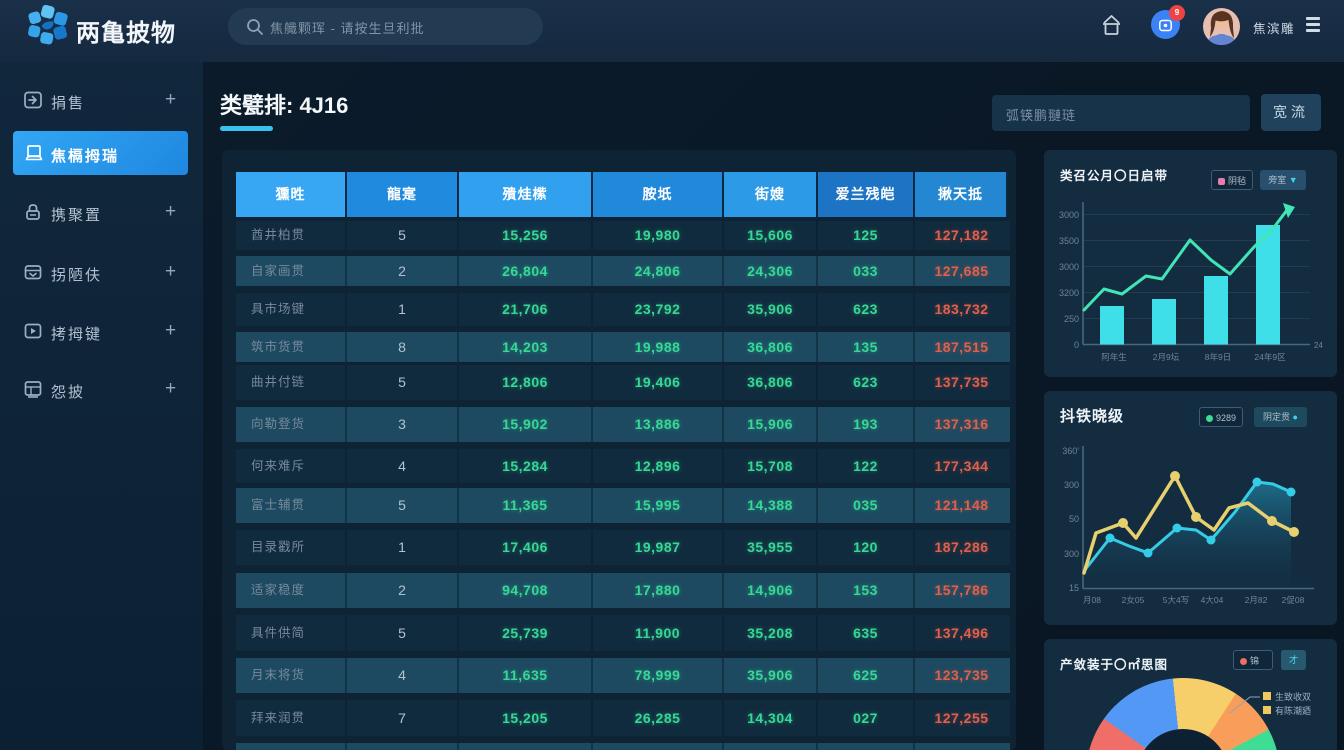  I want to click on svg-text: 生致收双, so click(1293, 696).